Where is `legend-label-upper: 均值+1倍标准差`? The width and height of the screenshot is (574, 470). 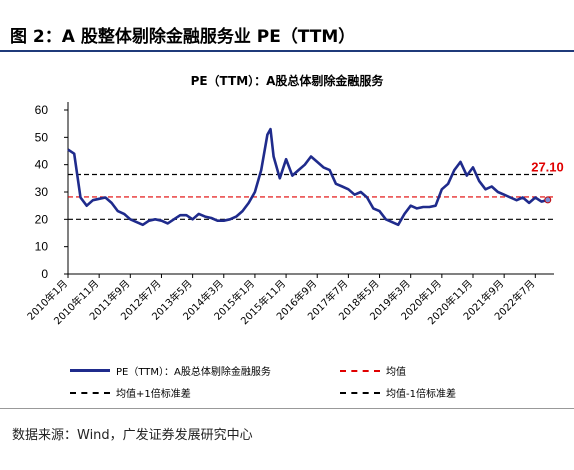
legend-label-upper: 均值+1倍标准差 is located at coordinates (153, 394).